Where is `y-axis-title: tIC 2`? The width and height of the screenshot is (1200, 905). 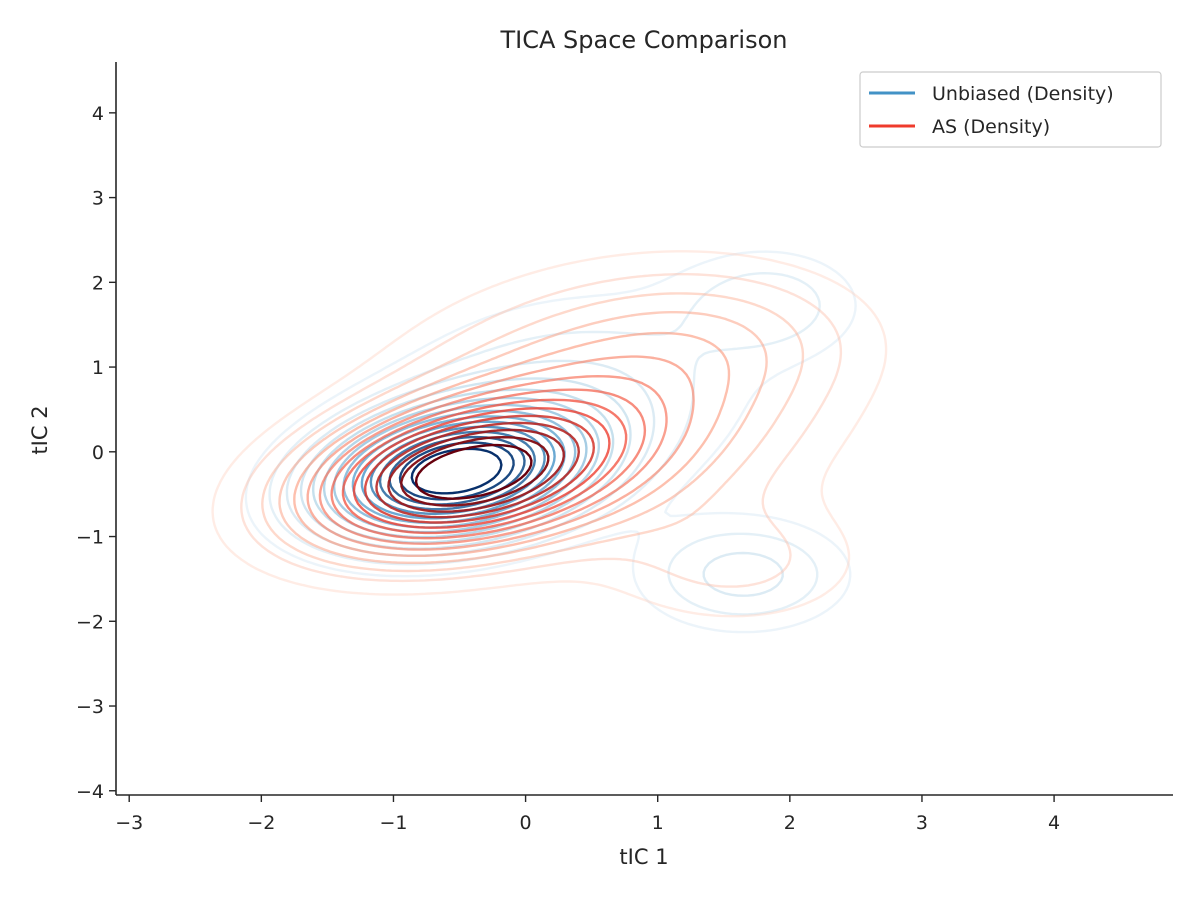
y-axis-title: tIC 2 is located at coordinates (40, 429).